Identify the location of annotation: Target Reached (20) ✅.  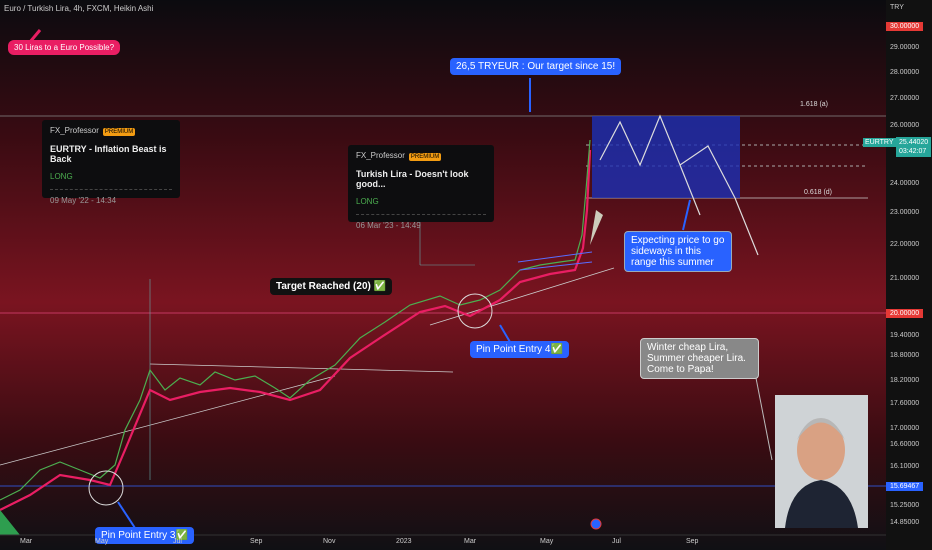
(331, 286).